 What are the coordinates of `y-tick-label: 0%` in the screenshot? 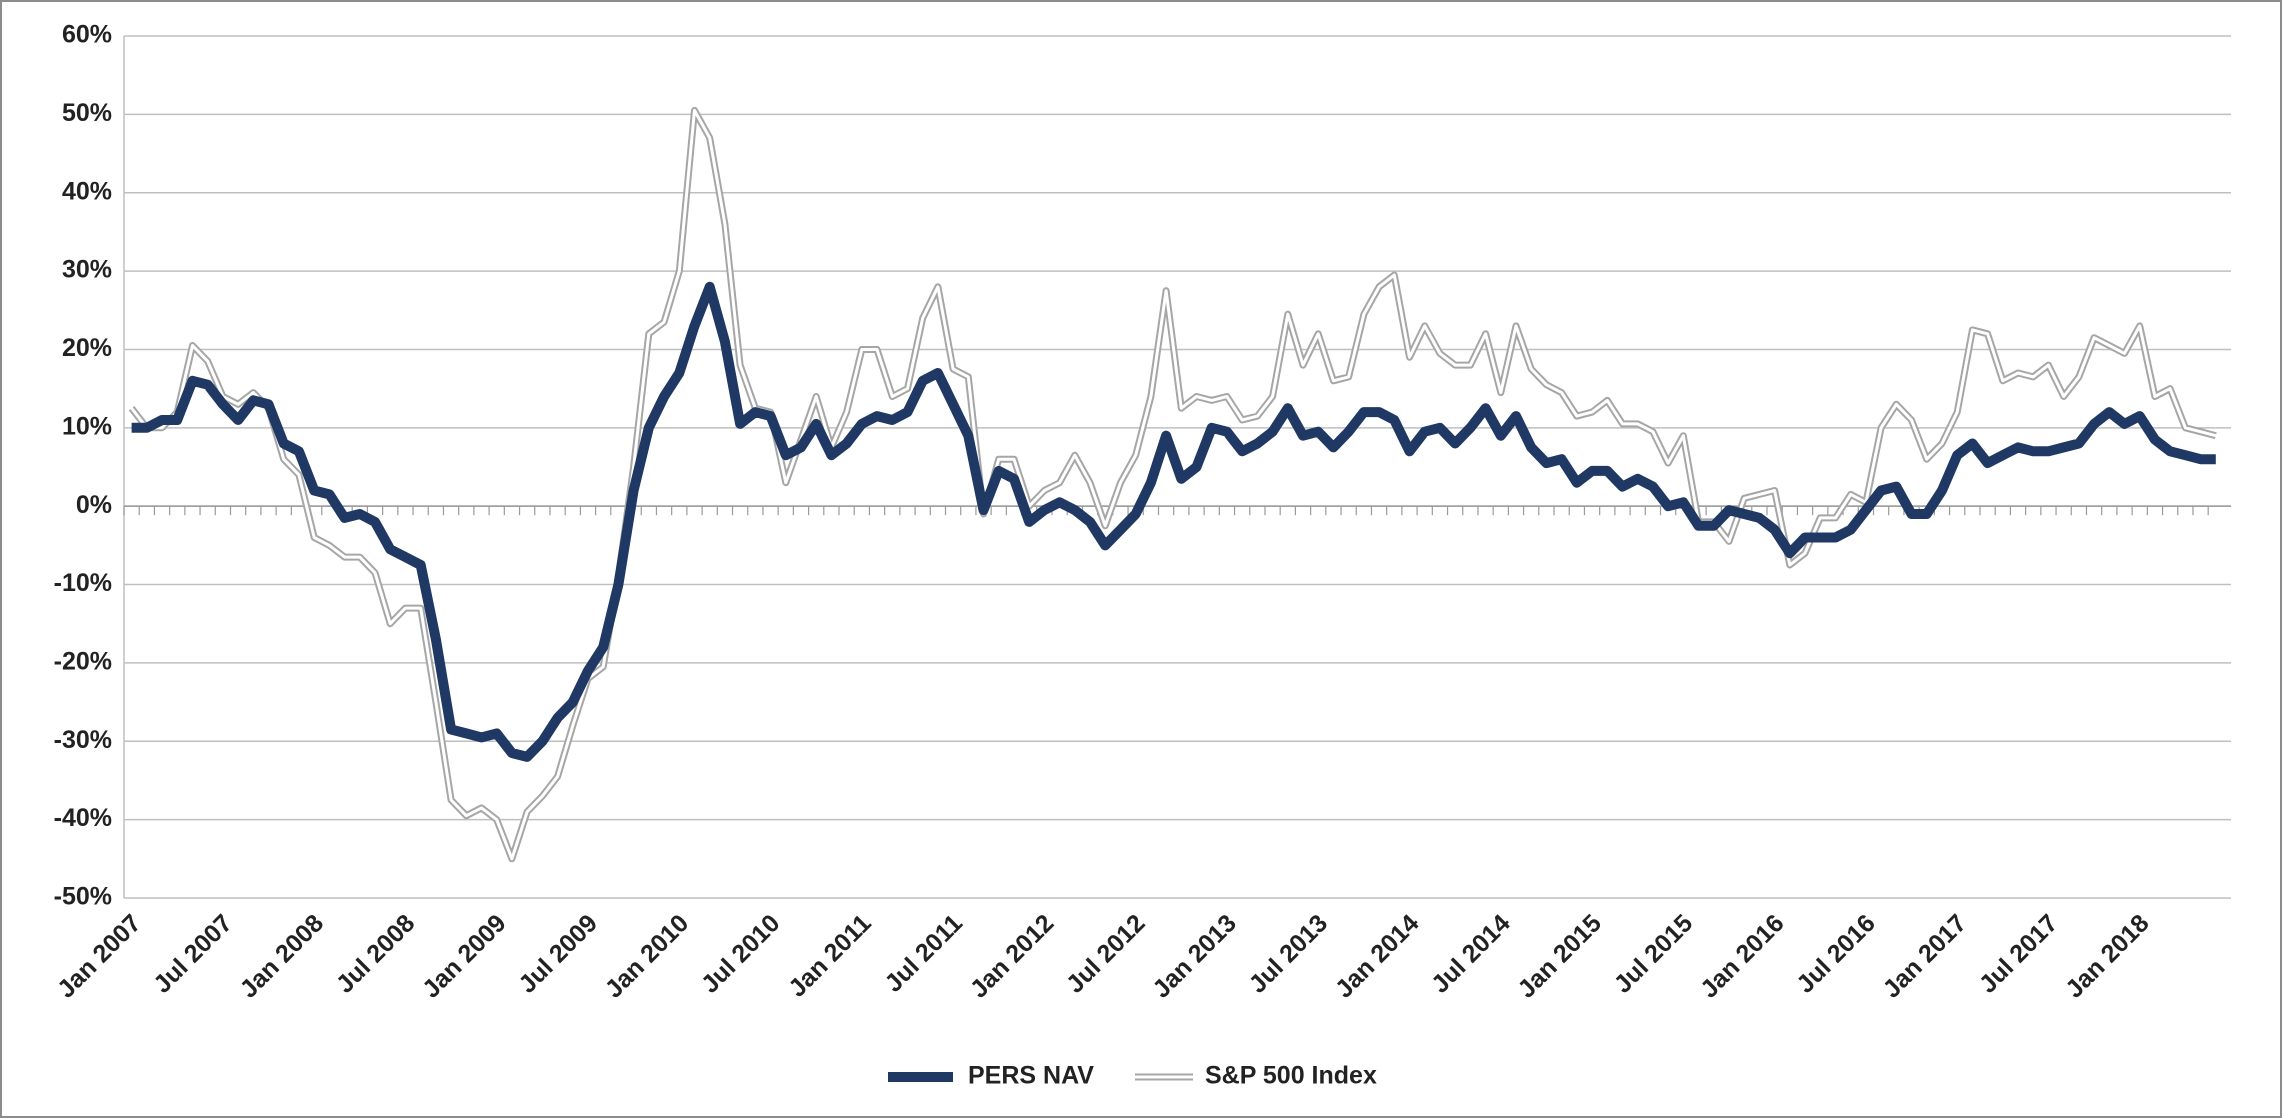 It's located at (94, 505).